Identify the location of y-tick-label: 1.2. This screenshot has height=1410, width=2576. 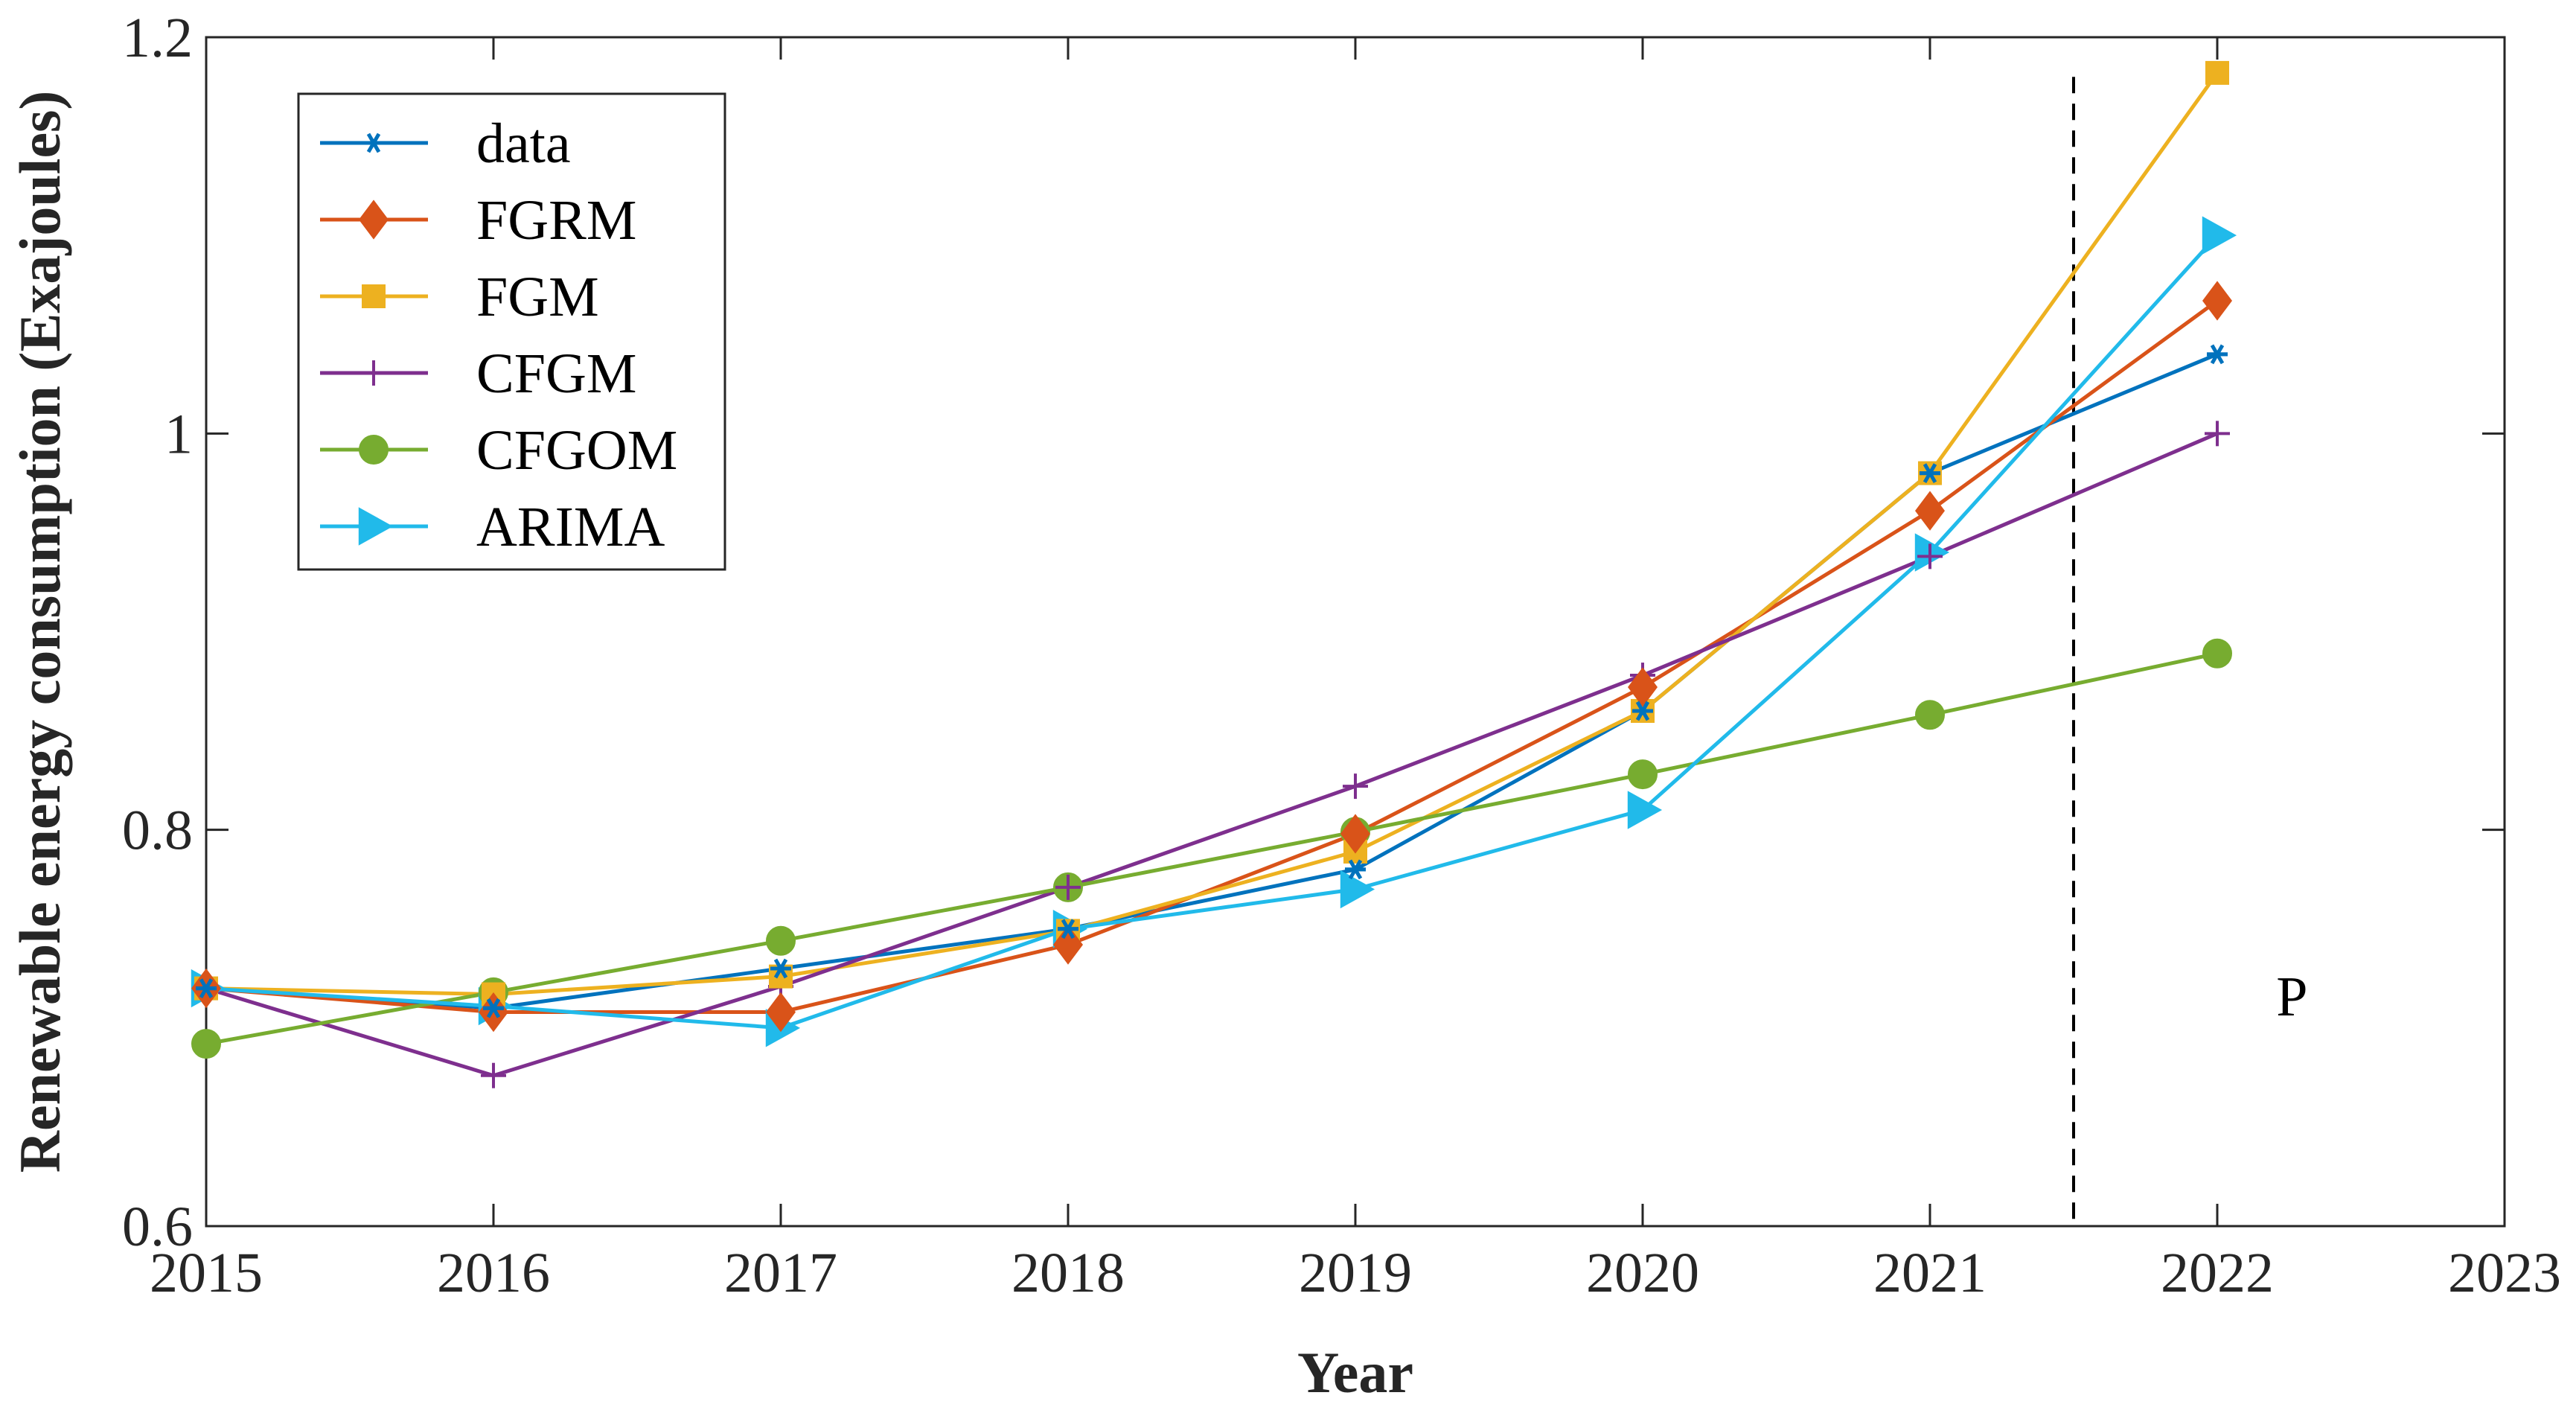
(157, 38).